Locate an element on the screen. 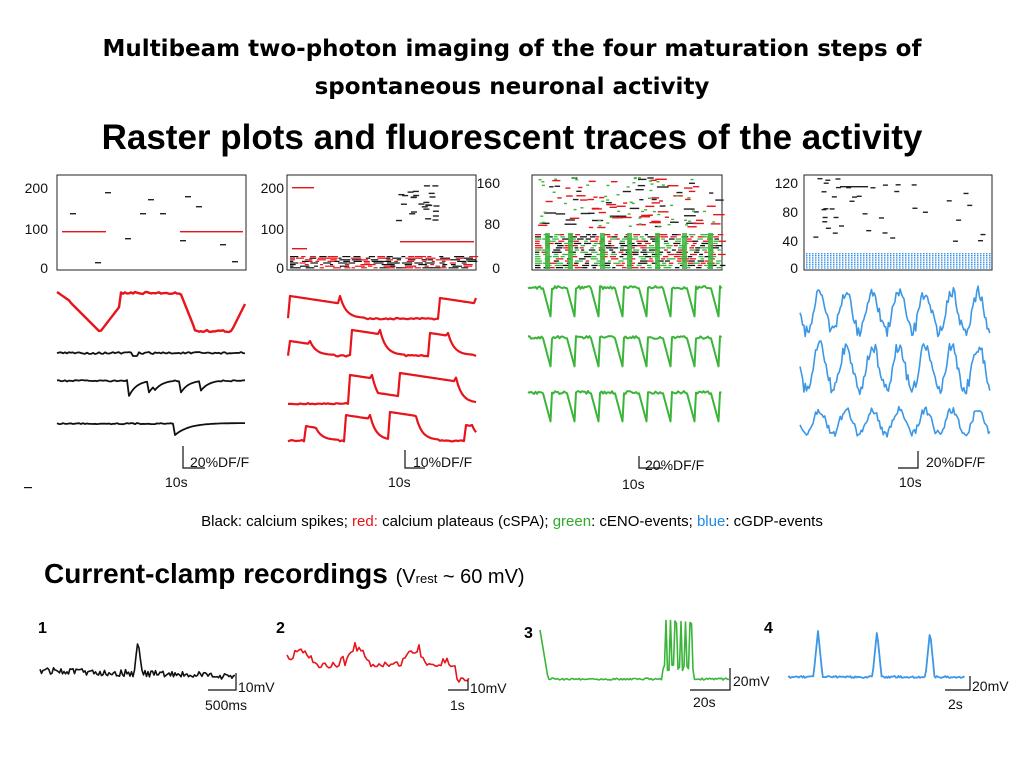 Image resolution: width=1024 pixels, height=768 pixels. raster1-frame is located at coordinates (151, 222).